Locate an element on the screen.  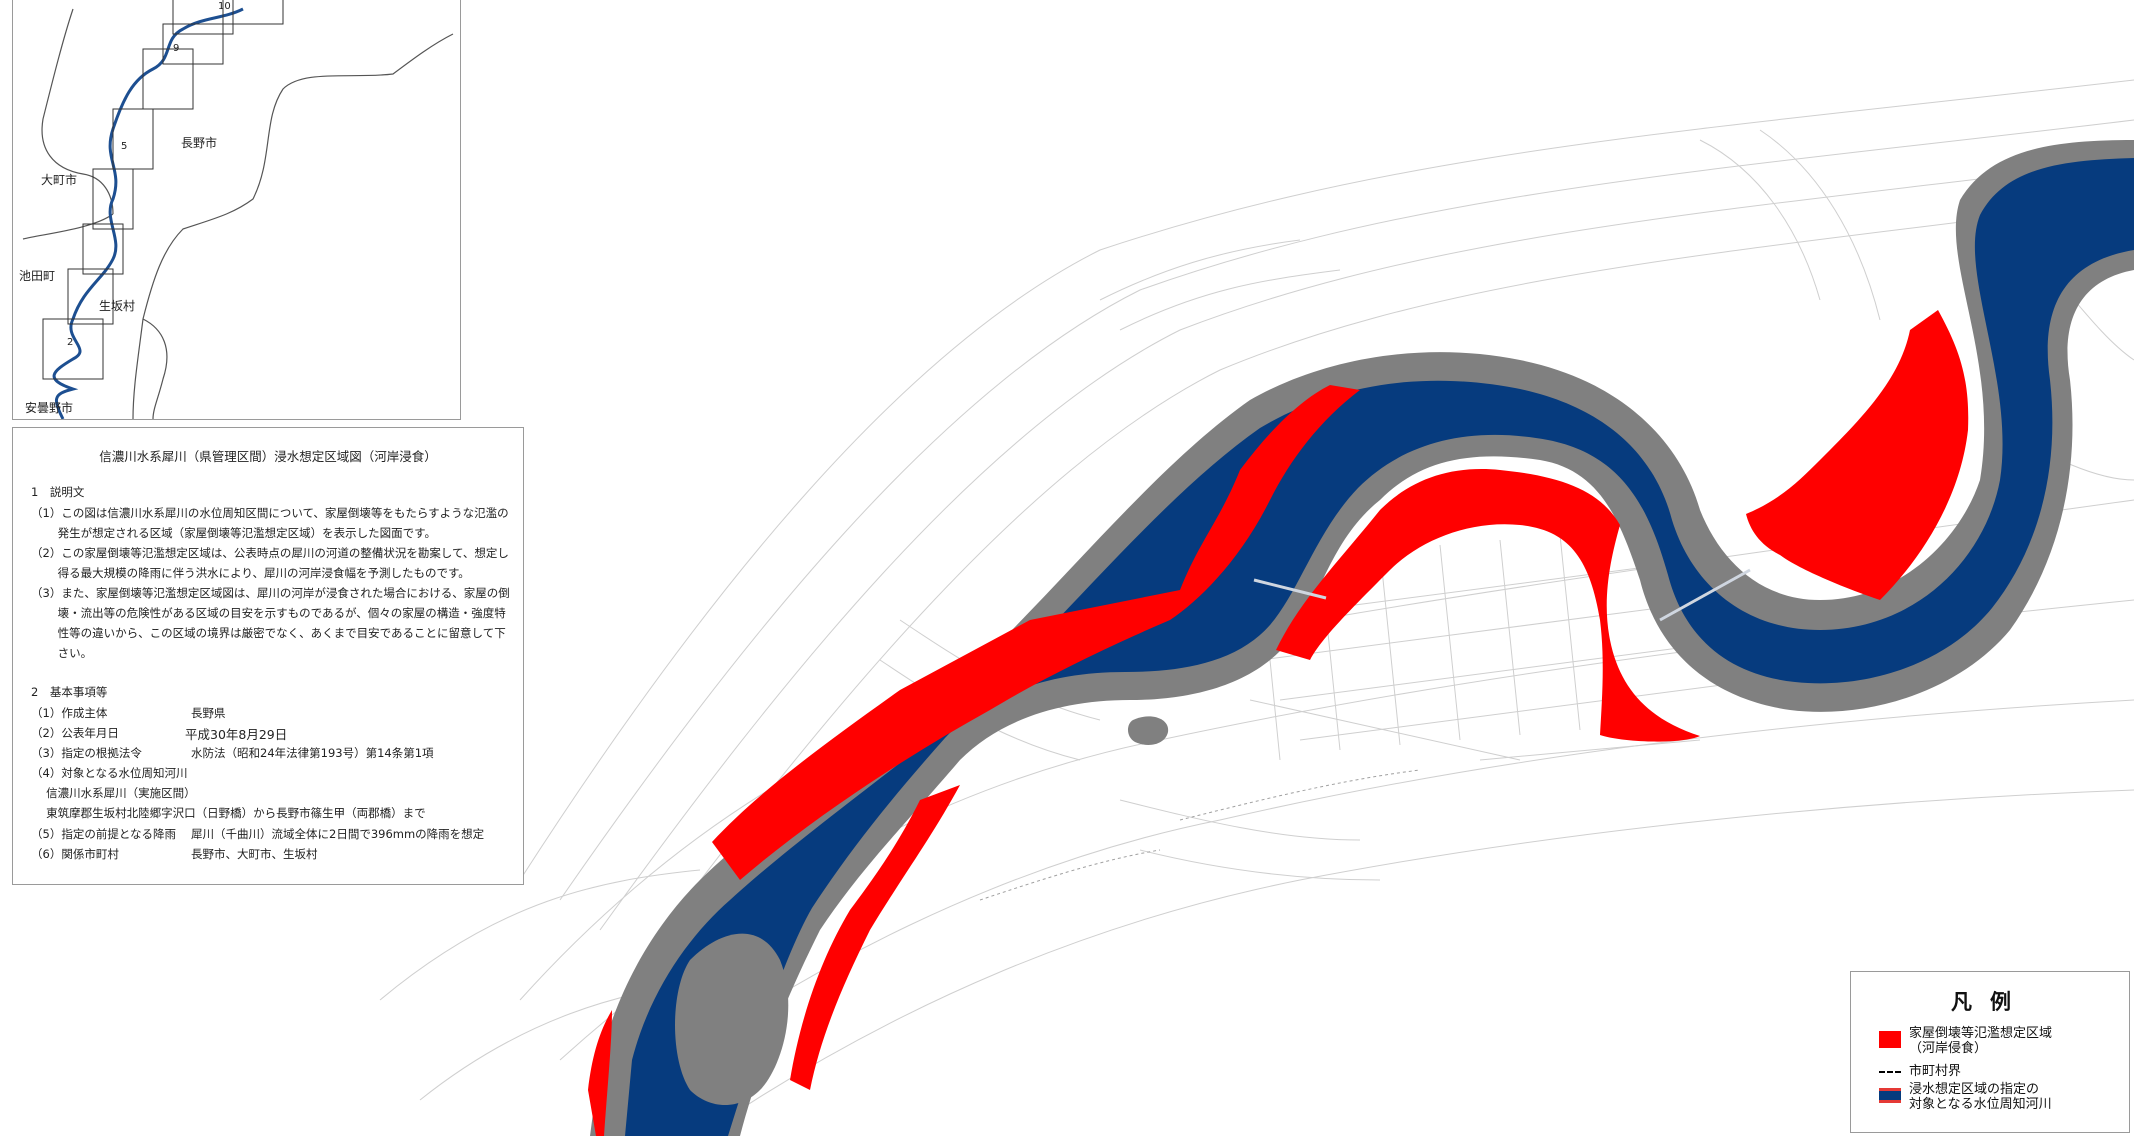
description-title: 信濃川水系犀川（県管理区間）浸水想定区域図（河岸浸食） is located at coordinates (268, 456).